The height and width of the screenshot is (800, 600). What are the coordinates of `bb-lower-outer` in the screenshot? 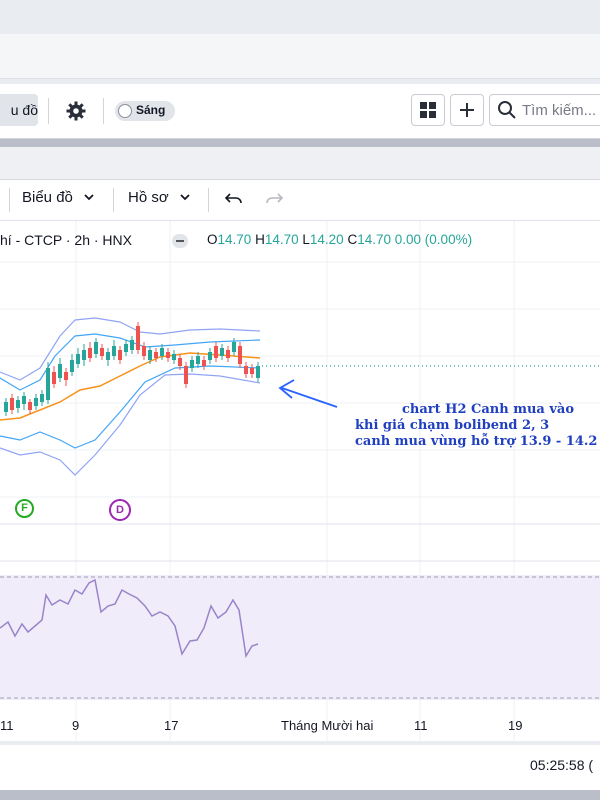 It's located at (130, 424).